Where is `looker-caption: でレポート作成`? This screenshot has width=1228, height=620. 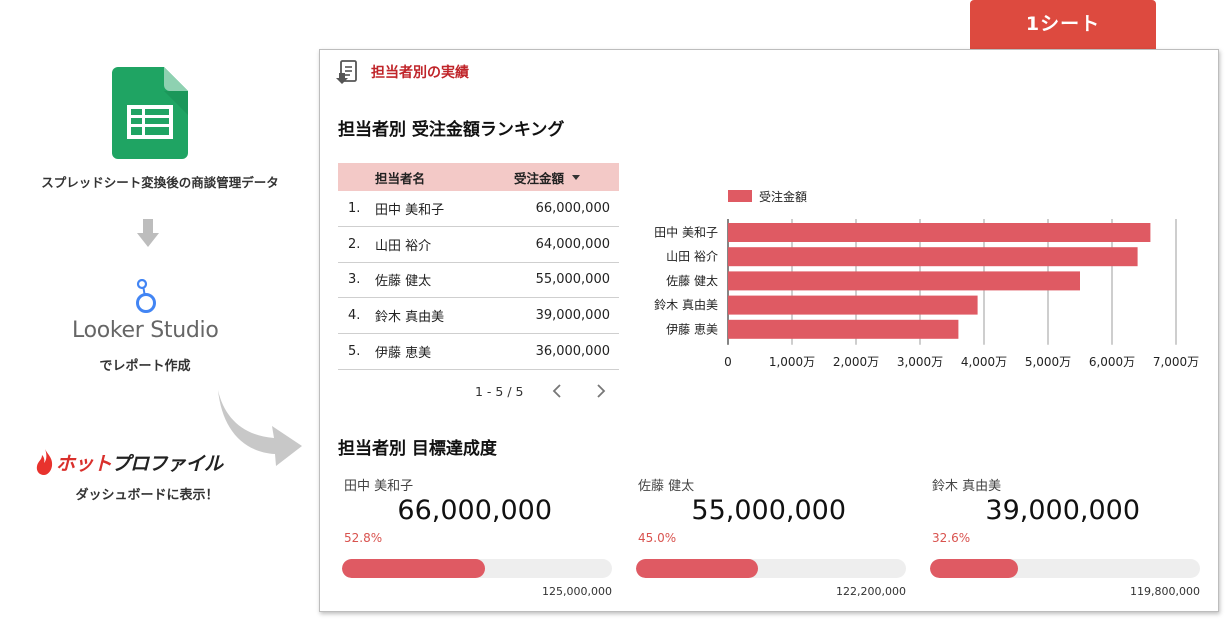 looker-caption: でレポート作成 is located at coordinates (145, 366).